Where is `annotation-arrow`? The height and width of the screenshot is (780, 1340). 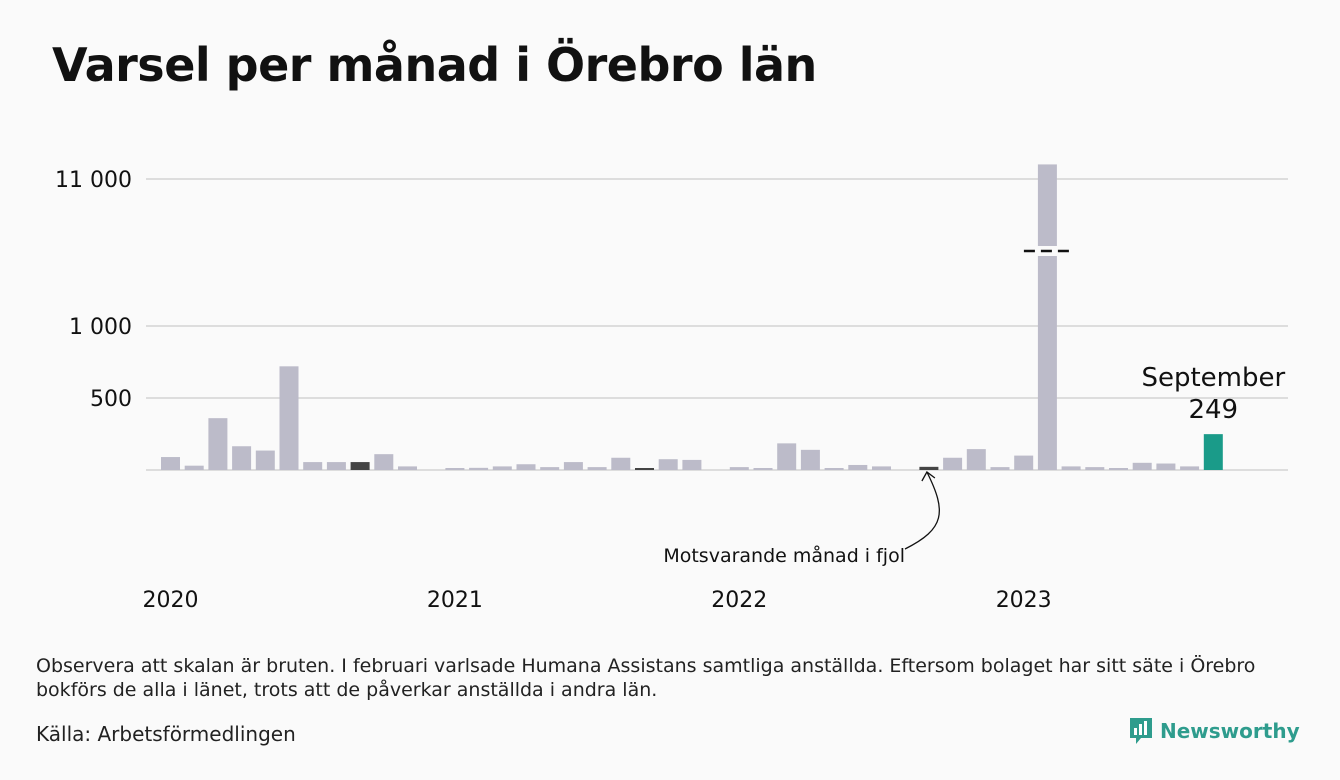 annotation-arrow is located at coordinates (922, 510).